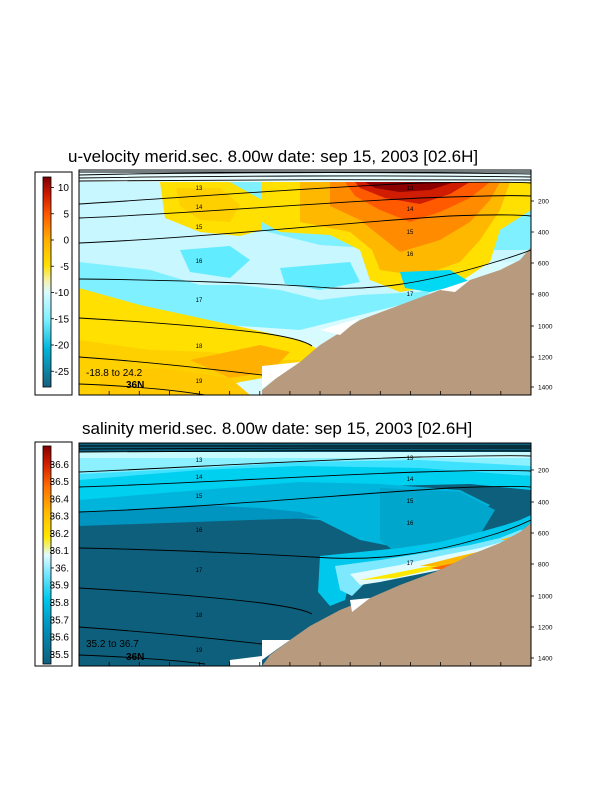  I want to click on colorbar-tick-label: 36.2, so click(60, 534).